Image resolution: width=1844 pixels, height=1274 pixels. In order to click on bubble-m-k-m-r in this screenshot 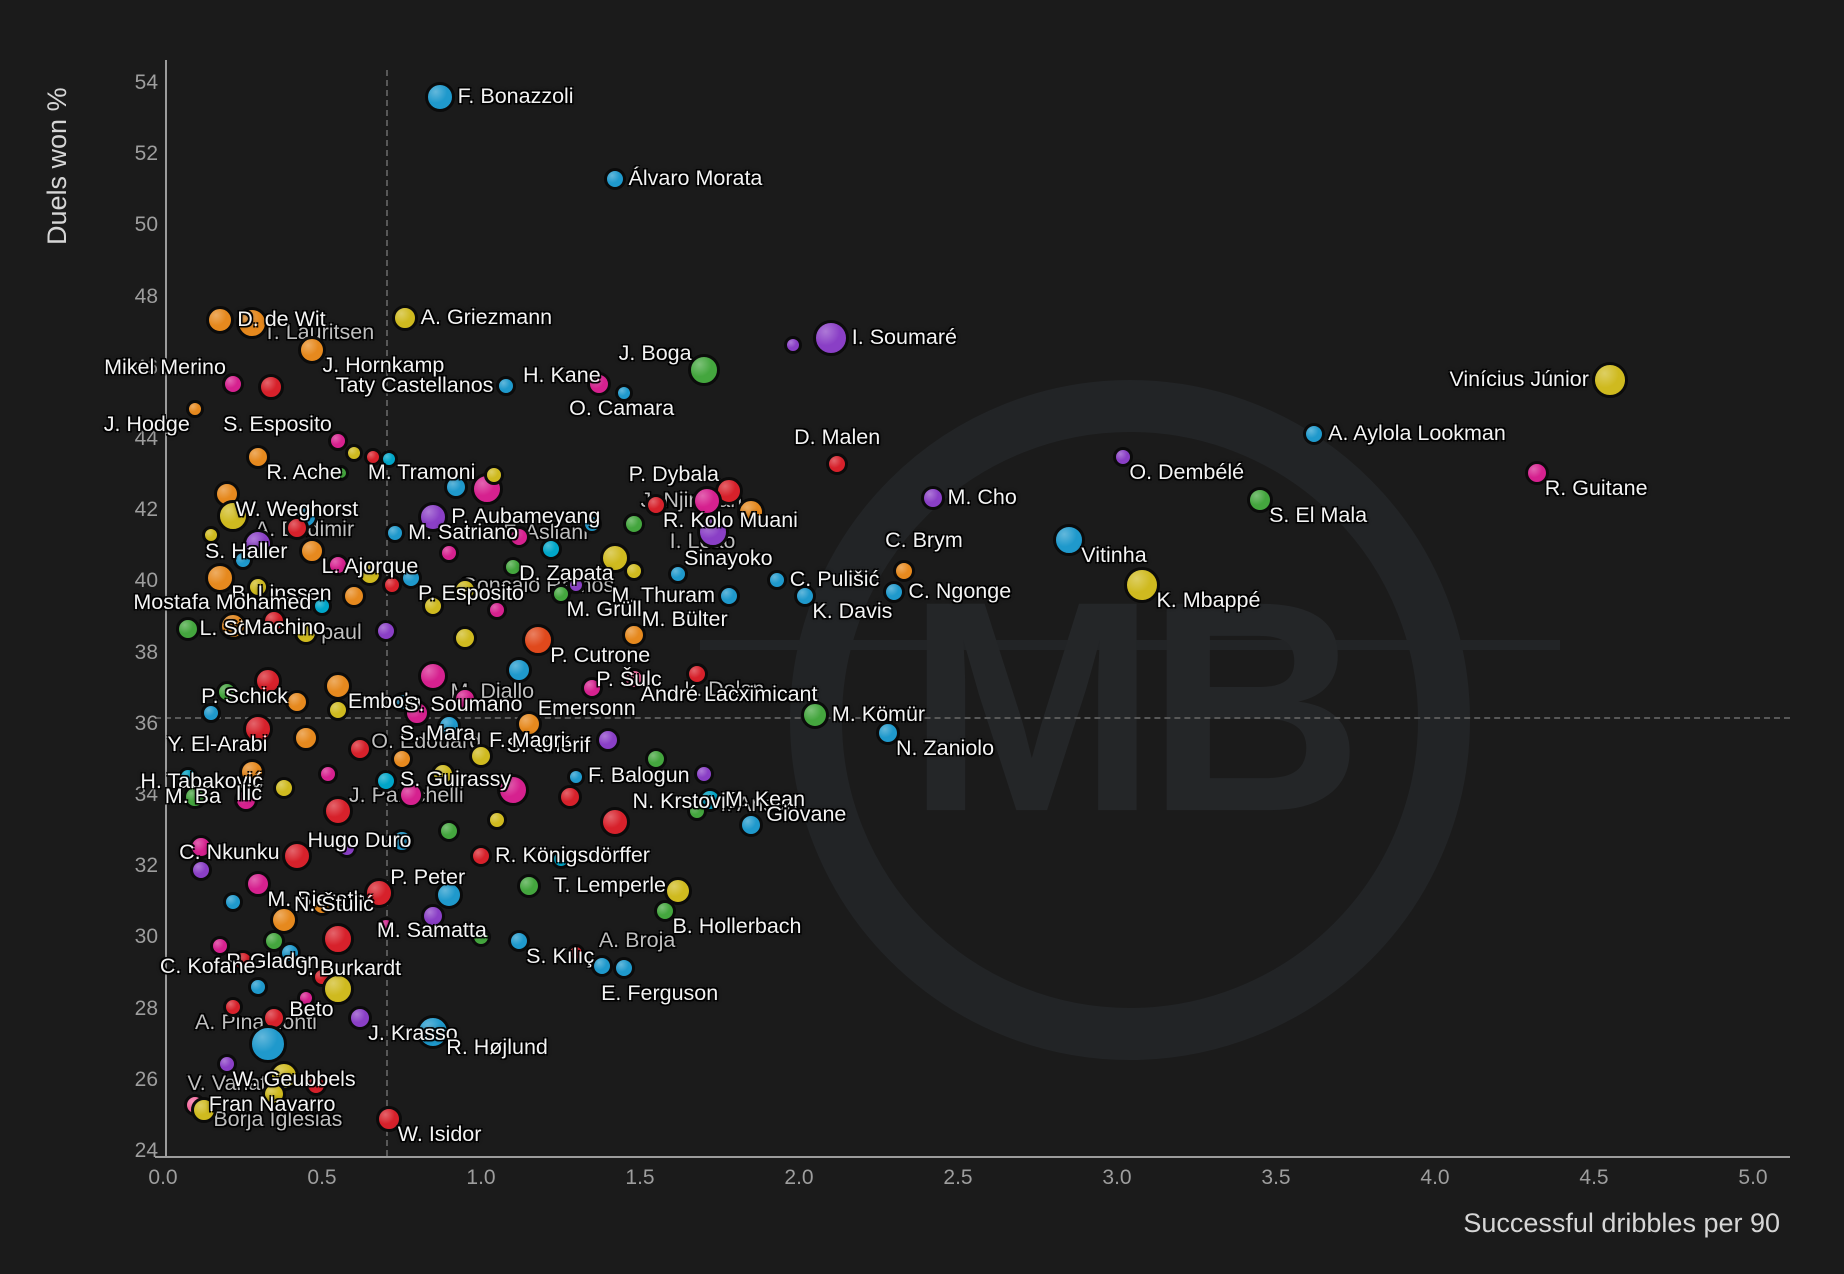, I will do `click(814, 714)`.